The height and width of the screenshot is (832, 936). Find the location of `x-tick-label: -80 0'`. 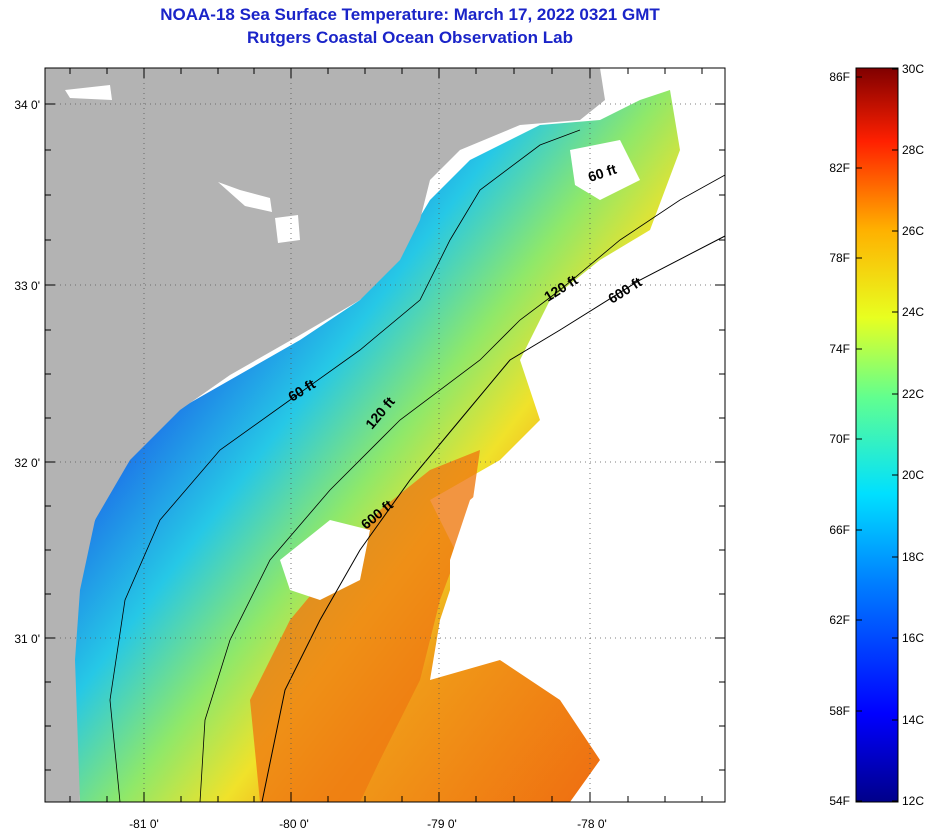

x-tick-label: -80 0' is located at coordinates (294, 824).